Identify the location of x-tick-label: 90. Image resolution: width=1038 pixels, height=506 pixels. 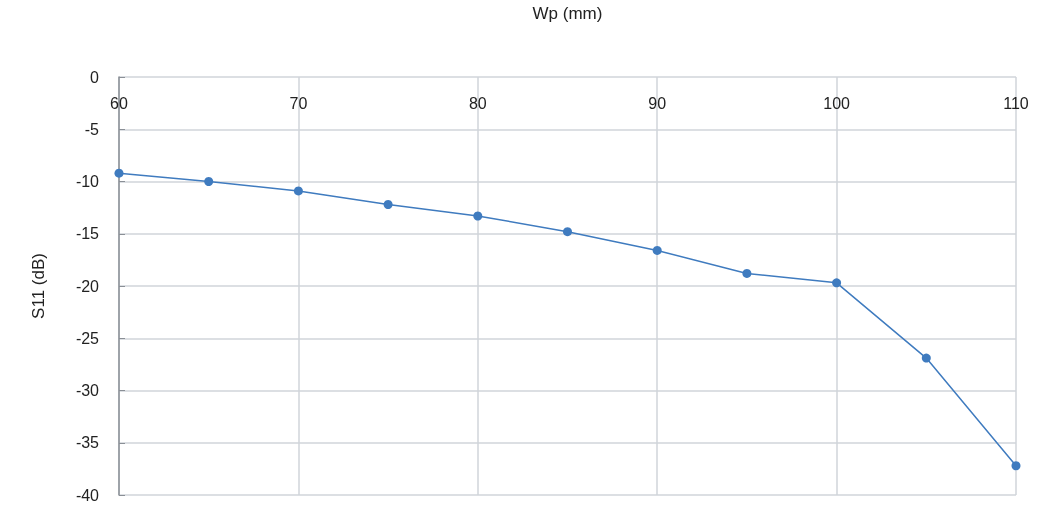
(657, 103).